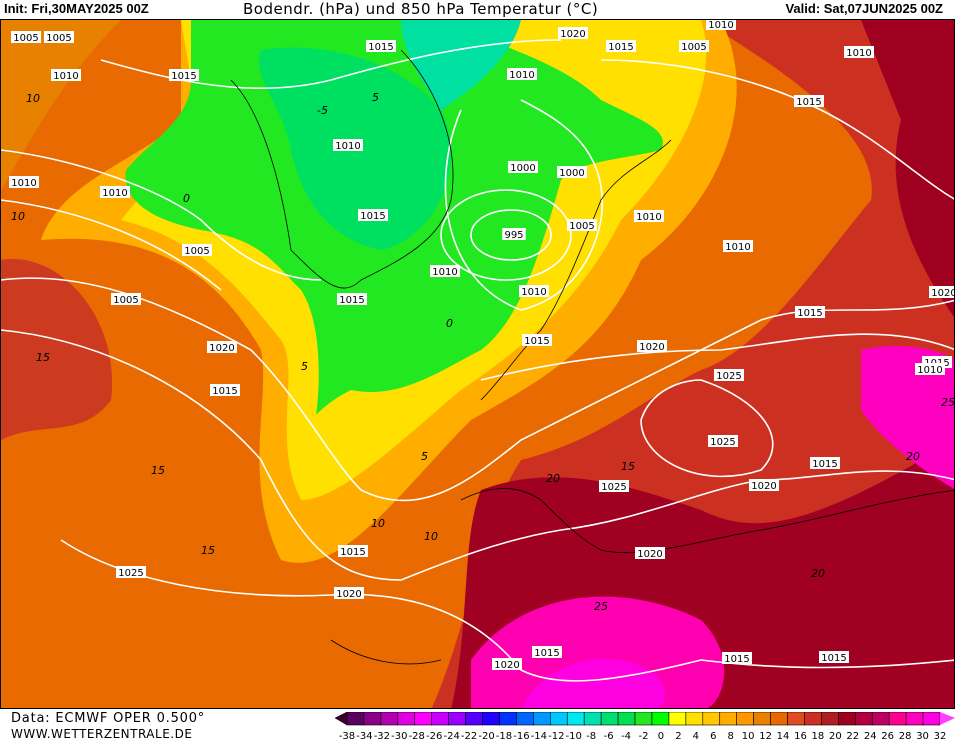 This screenshot has width=959, height=741. What do you see at coordinates (434, 736) in the screenshot?
I see `colorbar-tick-label: -26` at bounding box center [434, 736].